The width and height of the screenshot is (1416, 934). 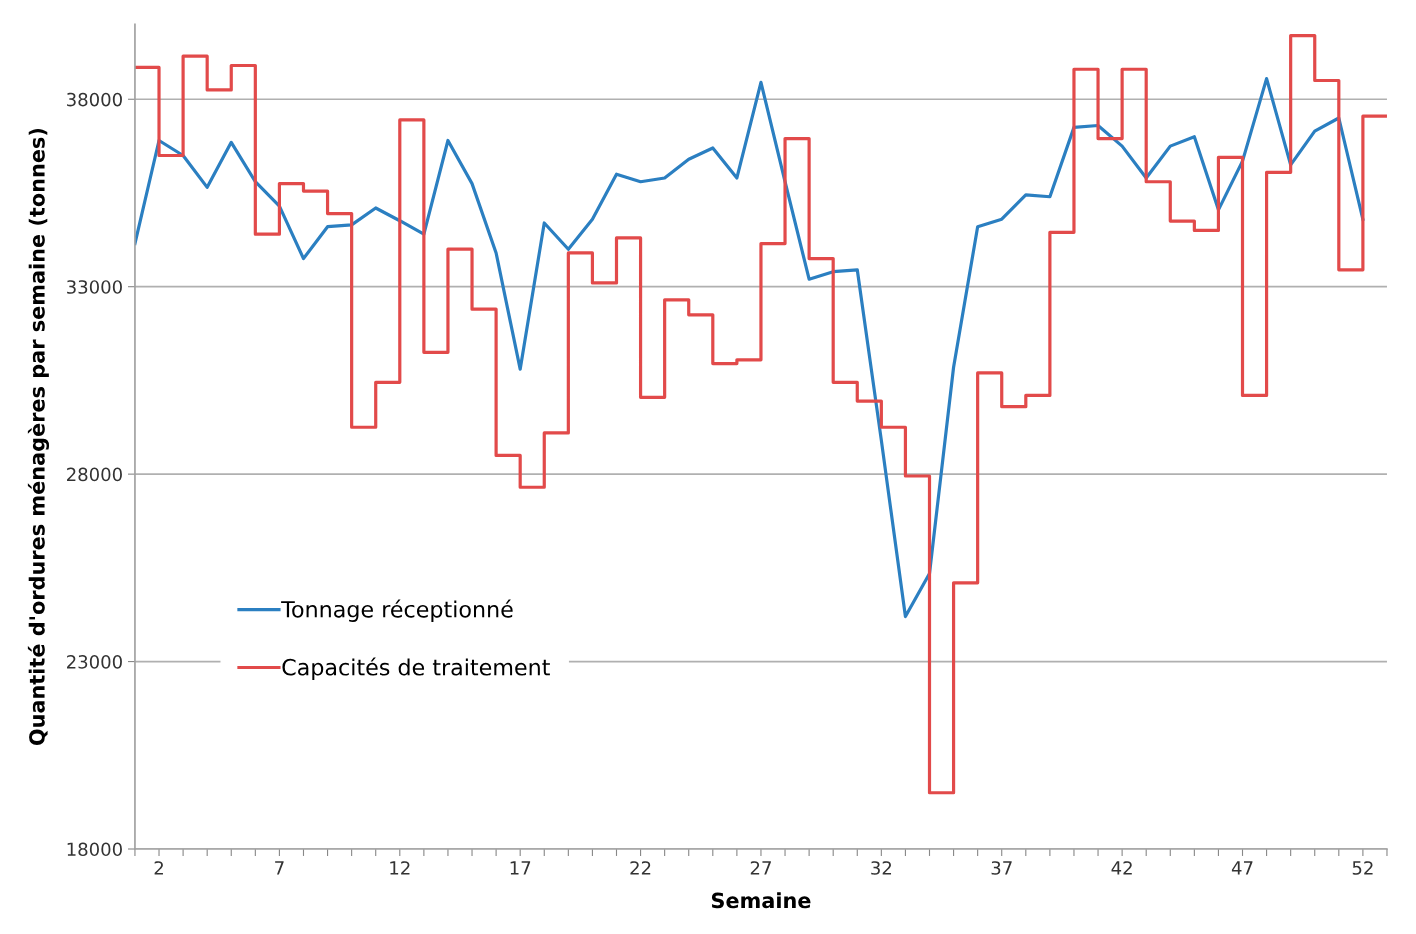 I want to click on x-axis-title: Semaine, so click(x=761, y=900).